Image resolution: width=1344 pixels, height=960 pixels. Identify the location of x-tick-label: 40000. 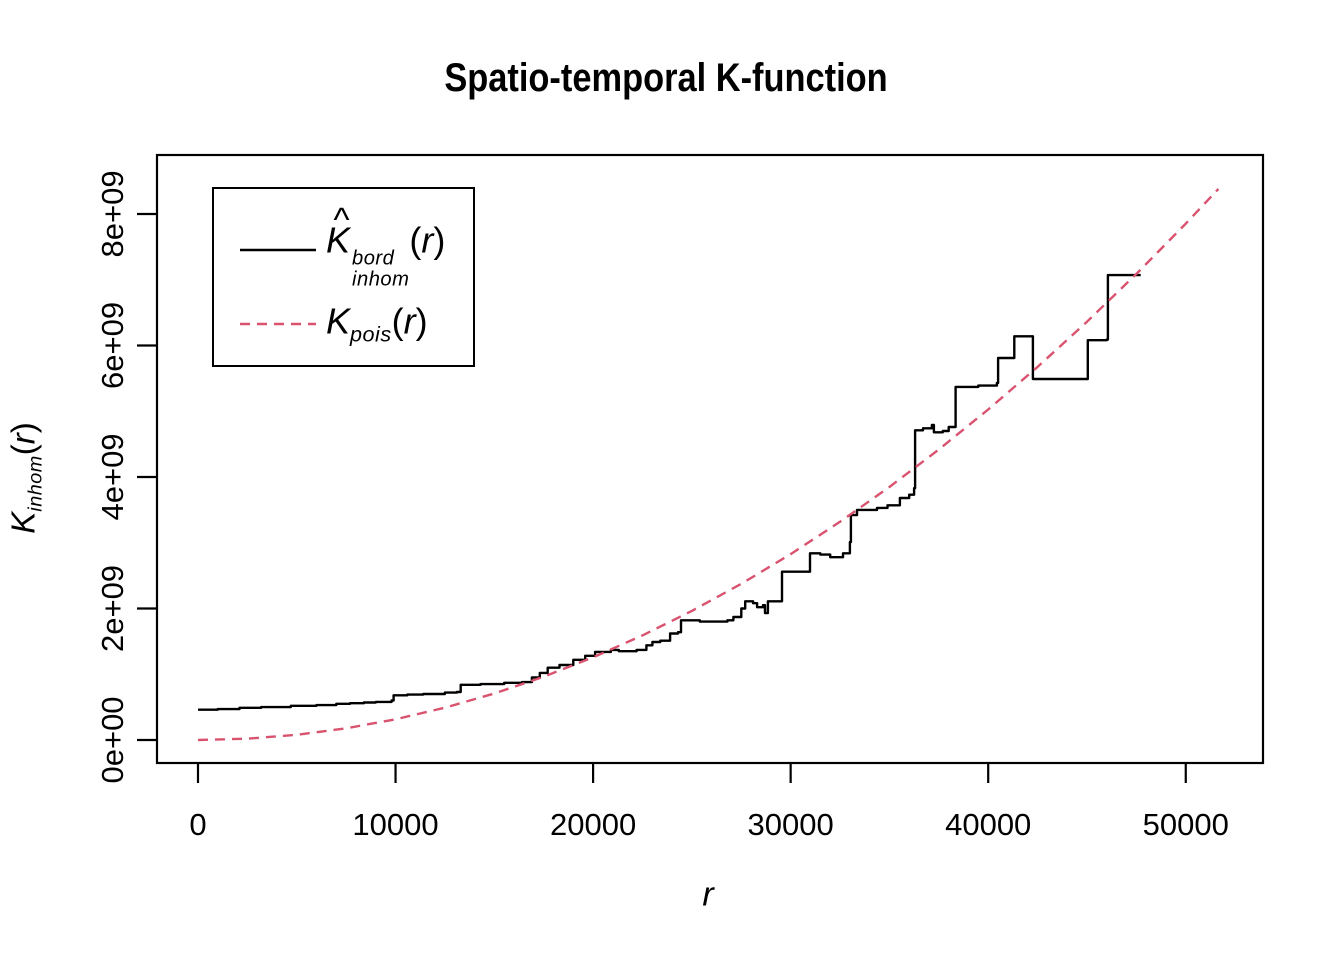
(988, 824).